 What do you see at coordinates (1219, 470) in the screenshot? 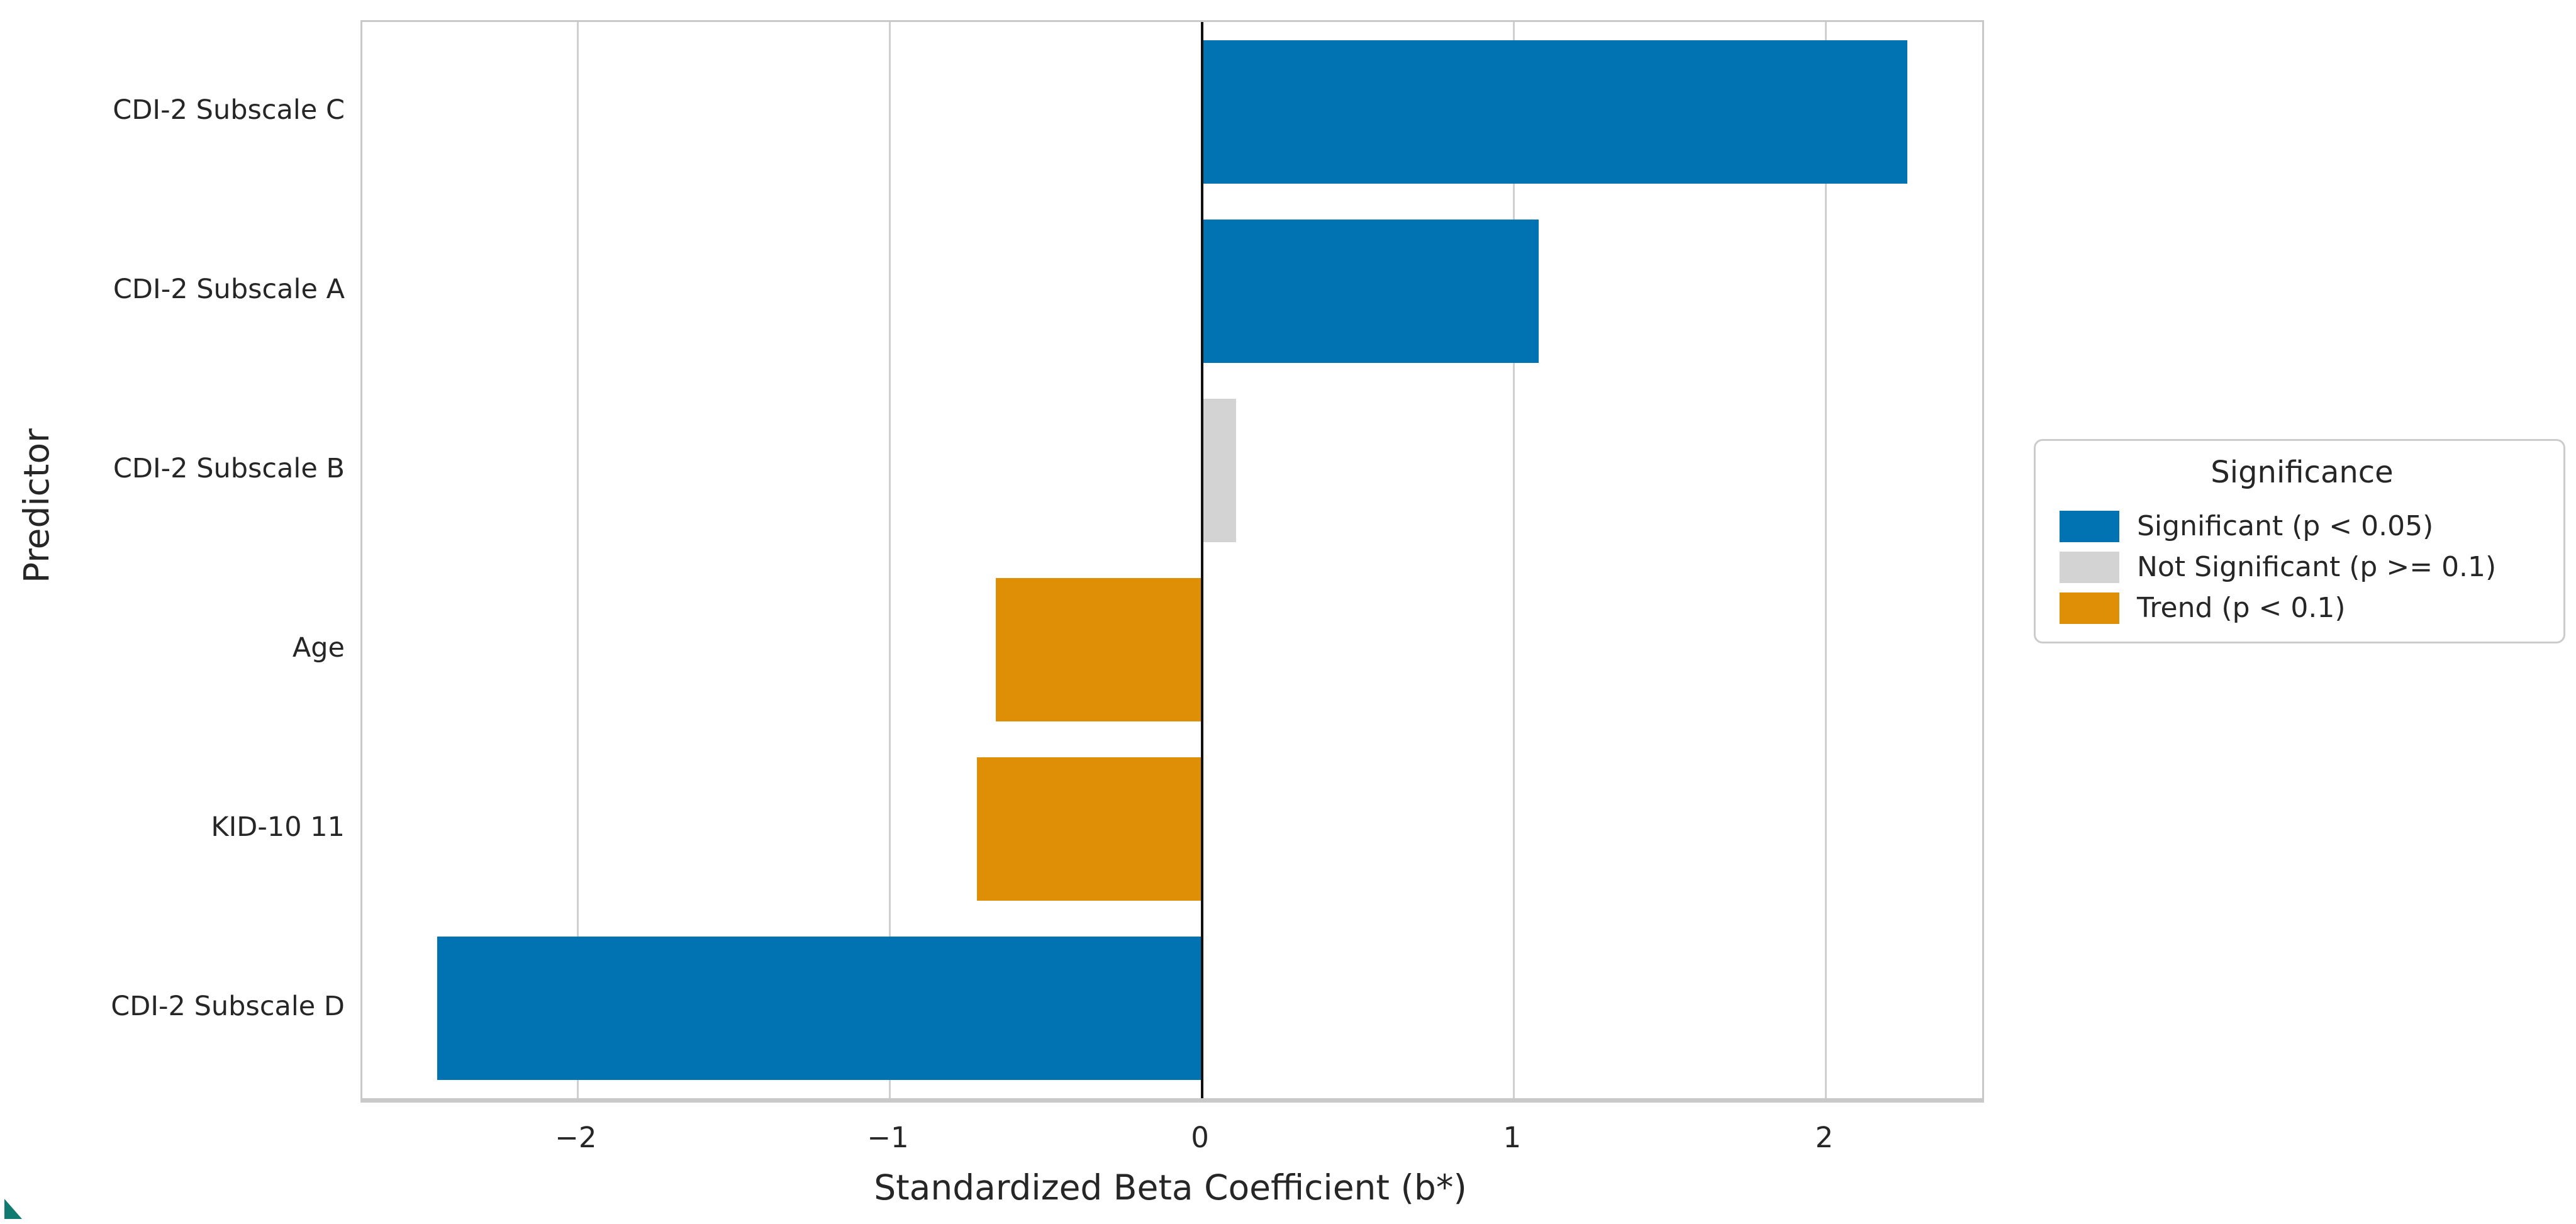
I see `bar-cdi-2-subscale-b` at bounding box center [1219, 470].